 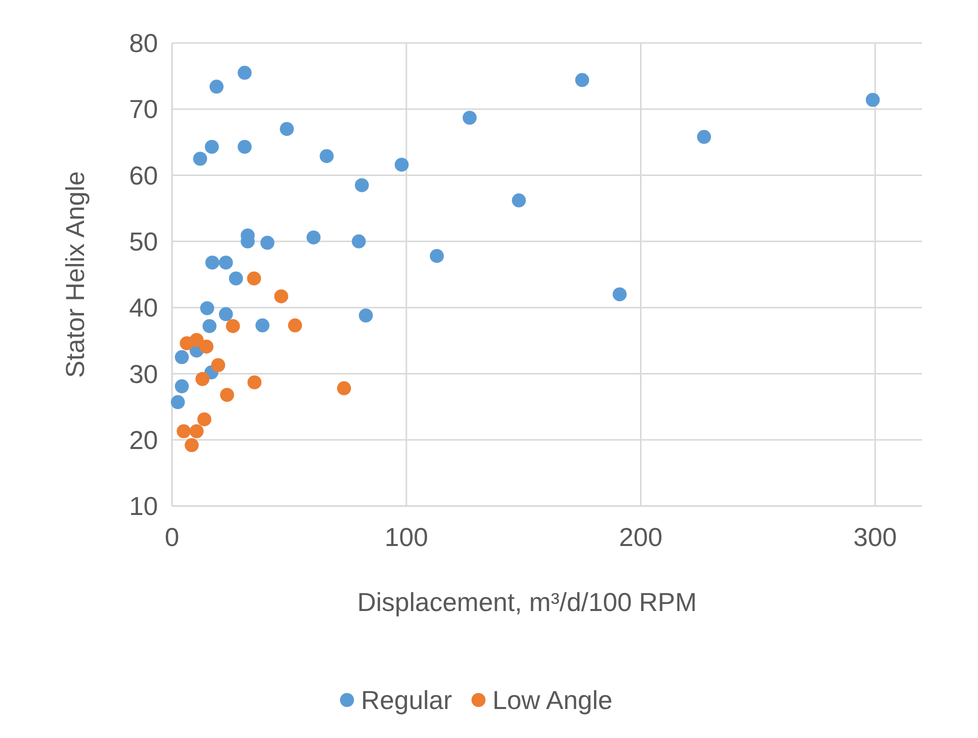 I want to click on x-tick-label: 100, so click(x=406, y=537).